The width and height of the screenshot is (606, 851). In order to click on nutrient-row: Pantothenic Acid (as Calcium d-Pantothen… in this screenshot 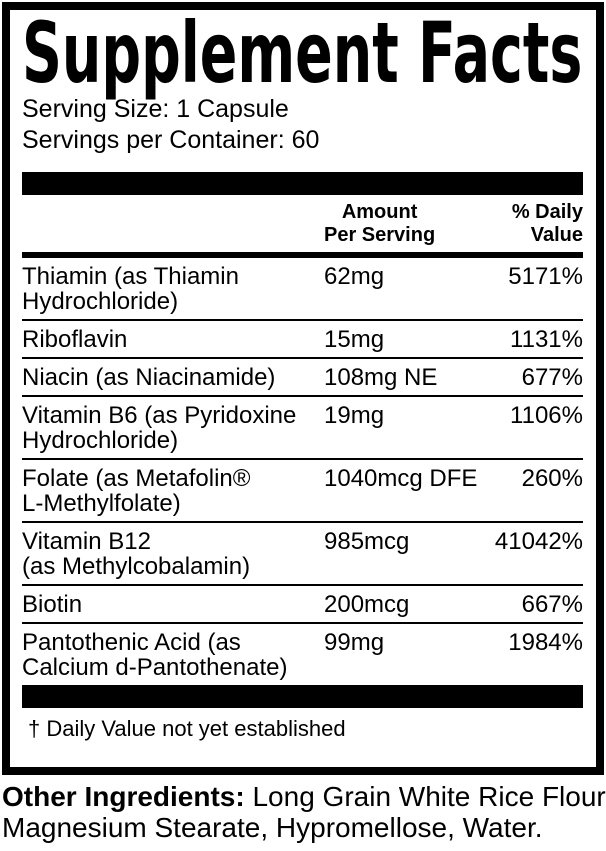, I will do `click(302, 654)`.